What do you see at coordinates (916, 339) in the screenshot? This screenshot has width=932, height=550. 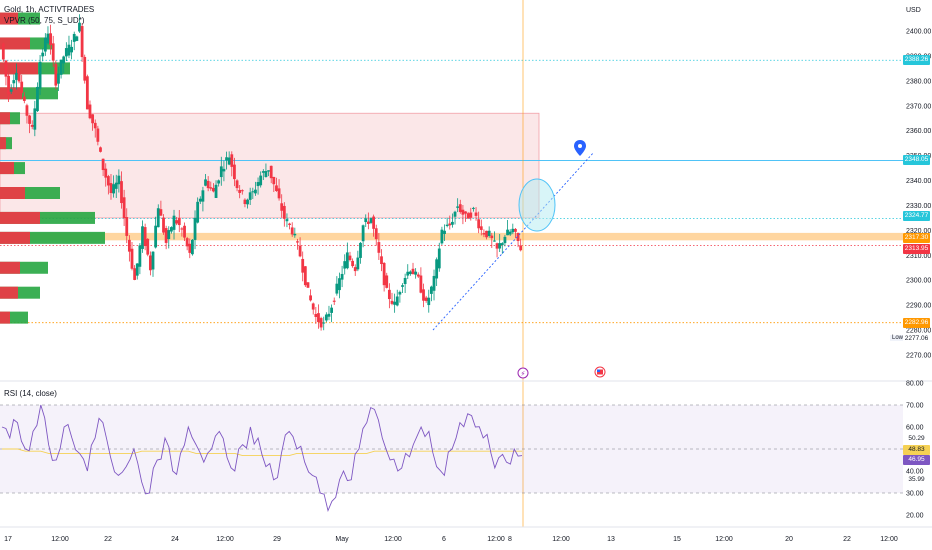 I see `price-badge: 2277.06` at bounding box center [916, 339].